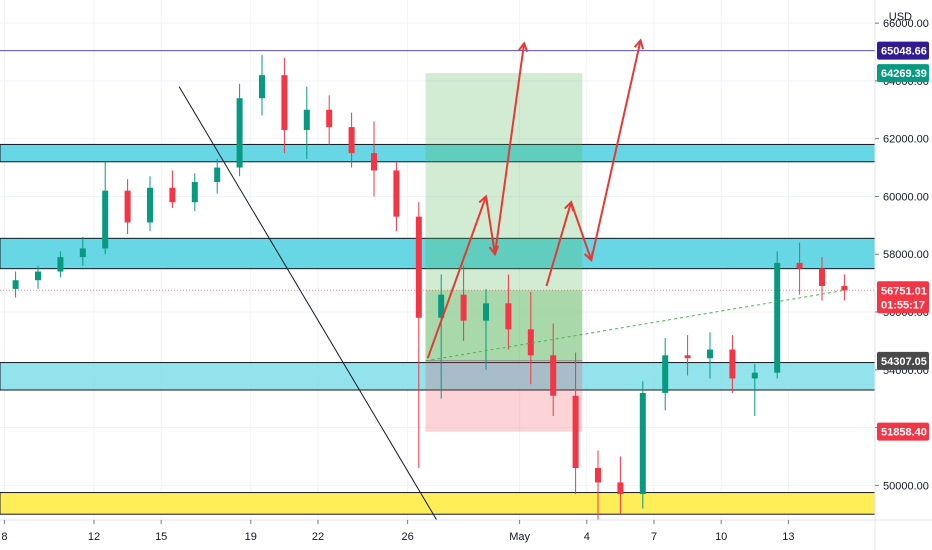  What do you see at coordinates (94, 537) in the screenshot?
I see `x-tick-label: 12` at bounding box center [94, 537].